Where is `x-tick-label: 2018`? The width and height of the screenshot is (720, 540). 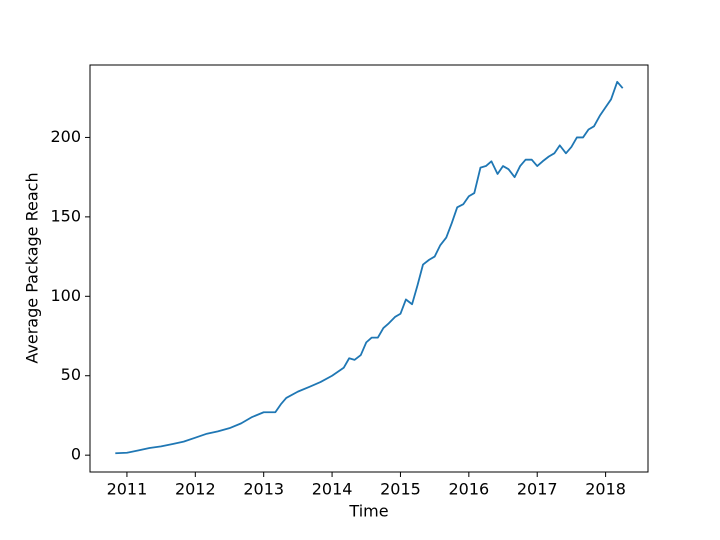 x-tick-label: 2018 is located at coordinates (605, 489).